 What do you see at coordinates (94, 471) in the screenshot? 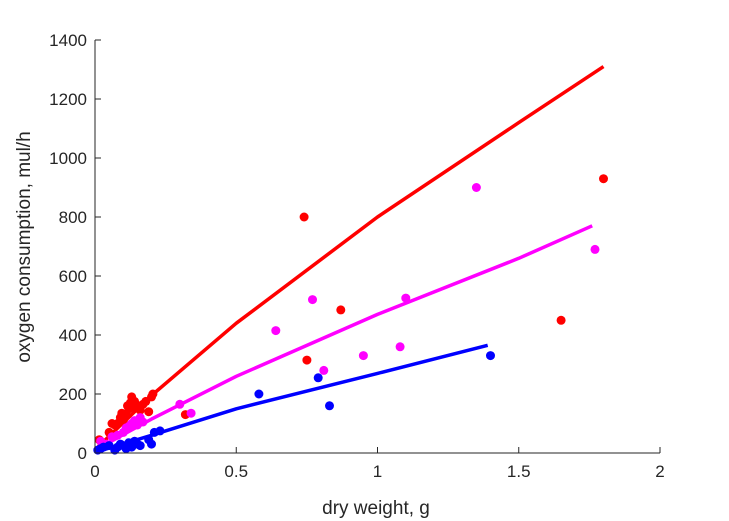
I see `x-tick-label: 0` at bounding box center [94, 471].